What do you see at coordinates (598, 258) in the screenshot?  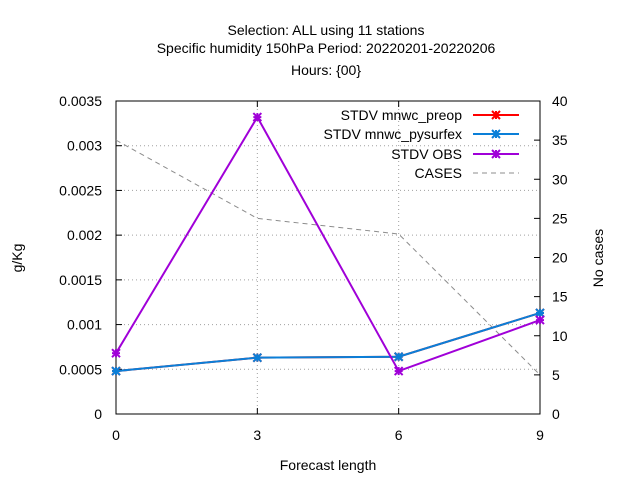 I see `y2-axis-label: No cases` at bounding box center [598, 258].